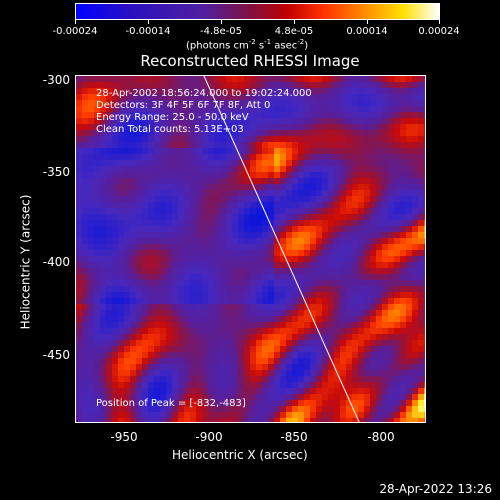 The width and height of the screenshot is (500, 500). Describe the element at coordinates (257, 11) in the screenshot. I see `colorbar` at that location.